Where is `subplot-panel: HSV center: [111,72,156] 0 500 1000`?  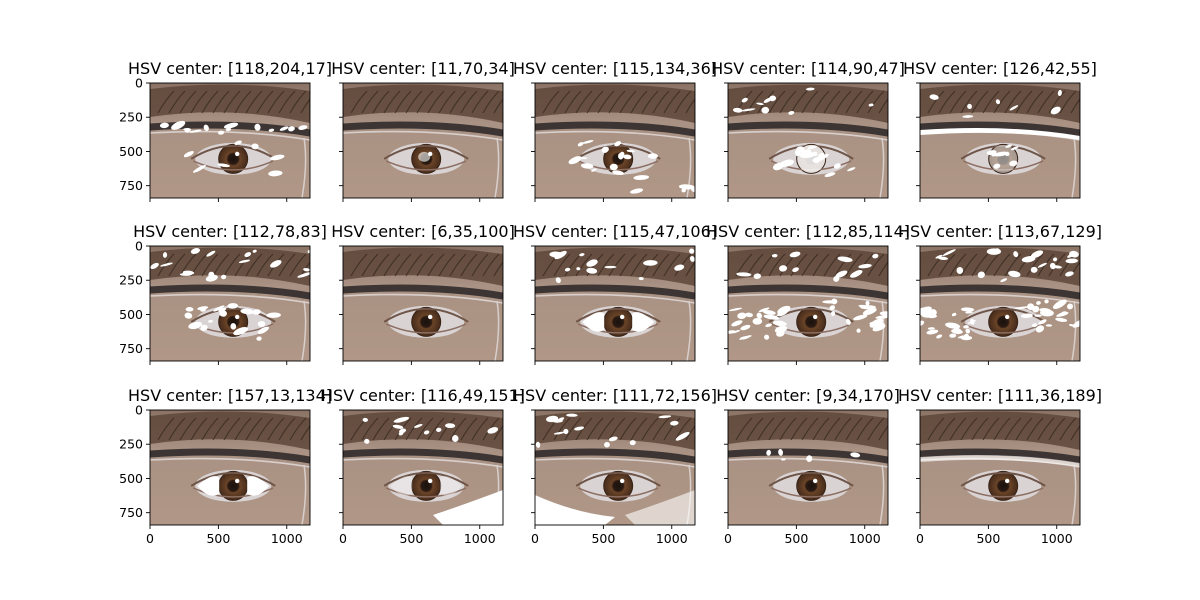 subplot-panel: HSV center: [111,72,156] 0 500 1000 is located at coordinates (615, 466).